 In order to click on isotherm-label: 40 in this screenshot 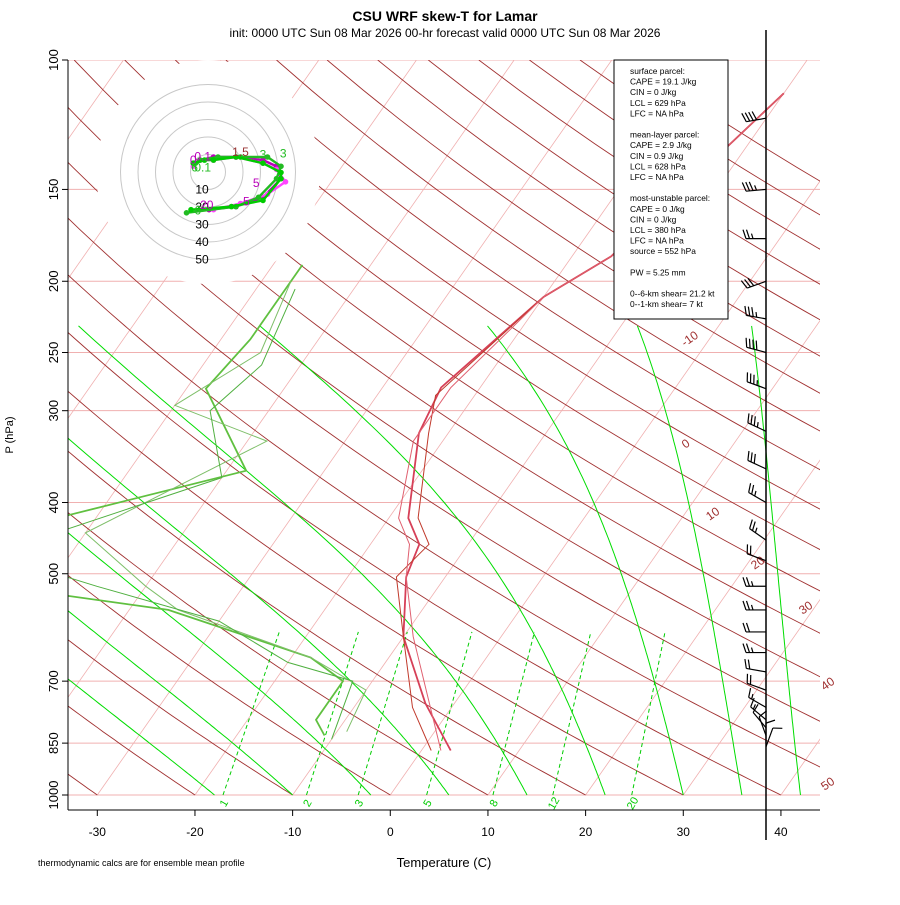, I will do `click(827, 683)`.